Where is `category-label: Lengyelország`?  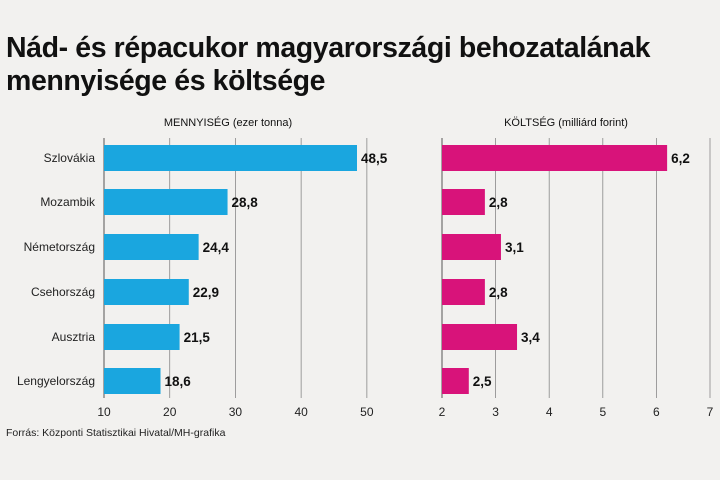 category-label: Lengyelország is located at coordinates (56, 381).